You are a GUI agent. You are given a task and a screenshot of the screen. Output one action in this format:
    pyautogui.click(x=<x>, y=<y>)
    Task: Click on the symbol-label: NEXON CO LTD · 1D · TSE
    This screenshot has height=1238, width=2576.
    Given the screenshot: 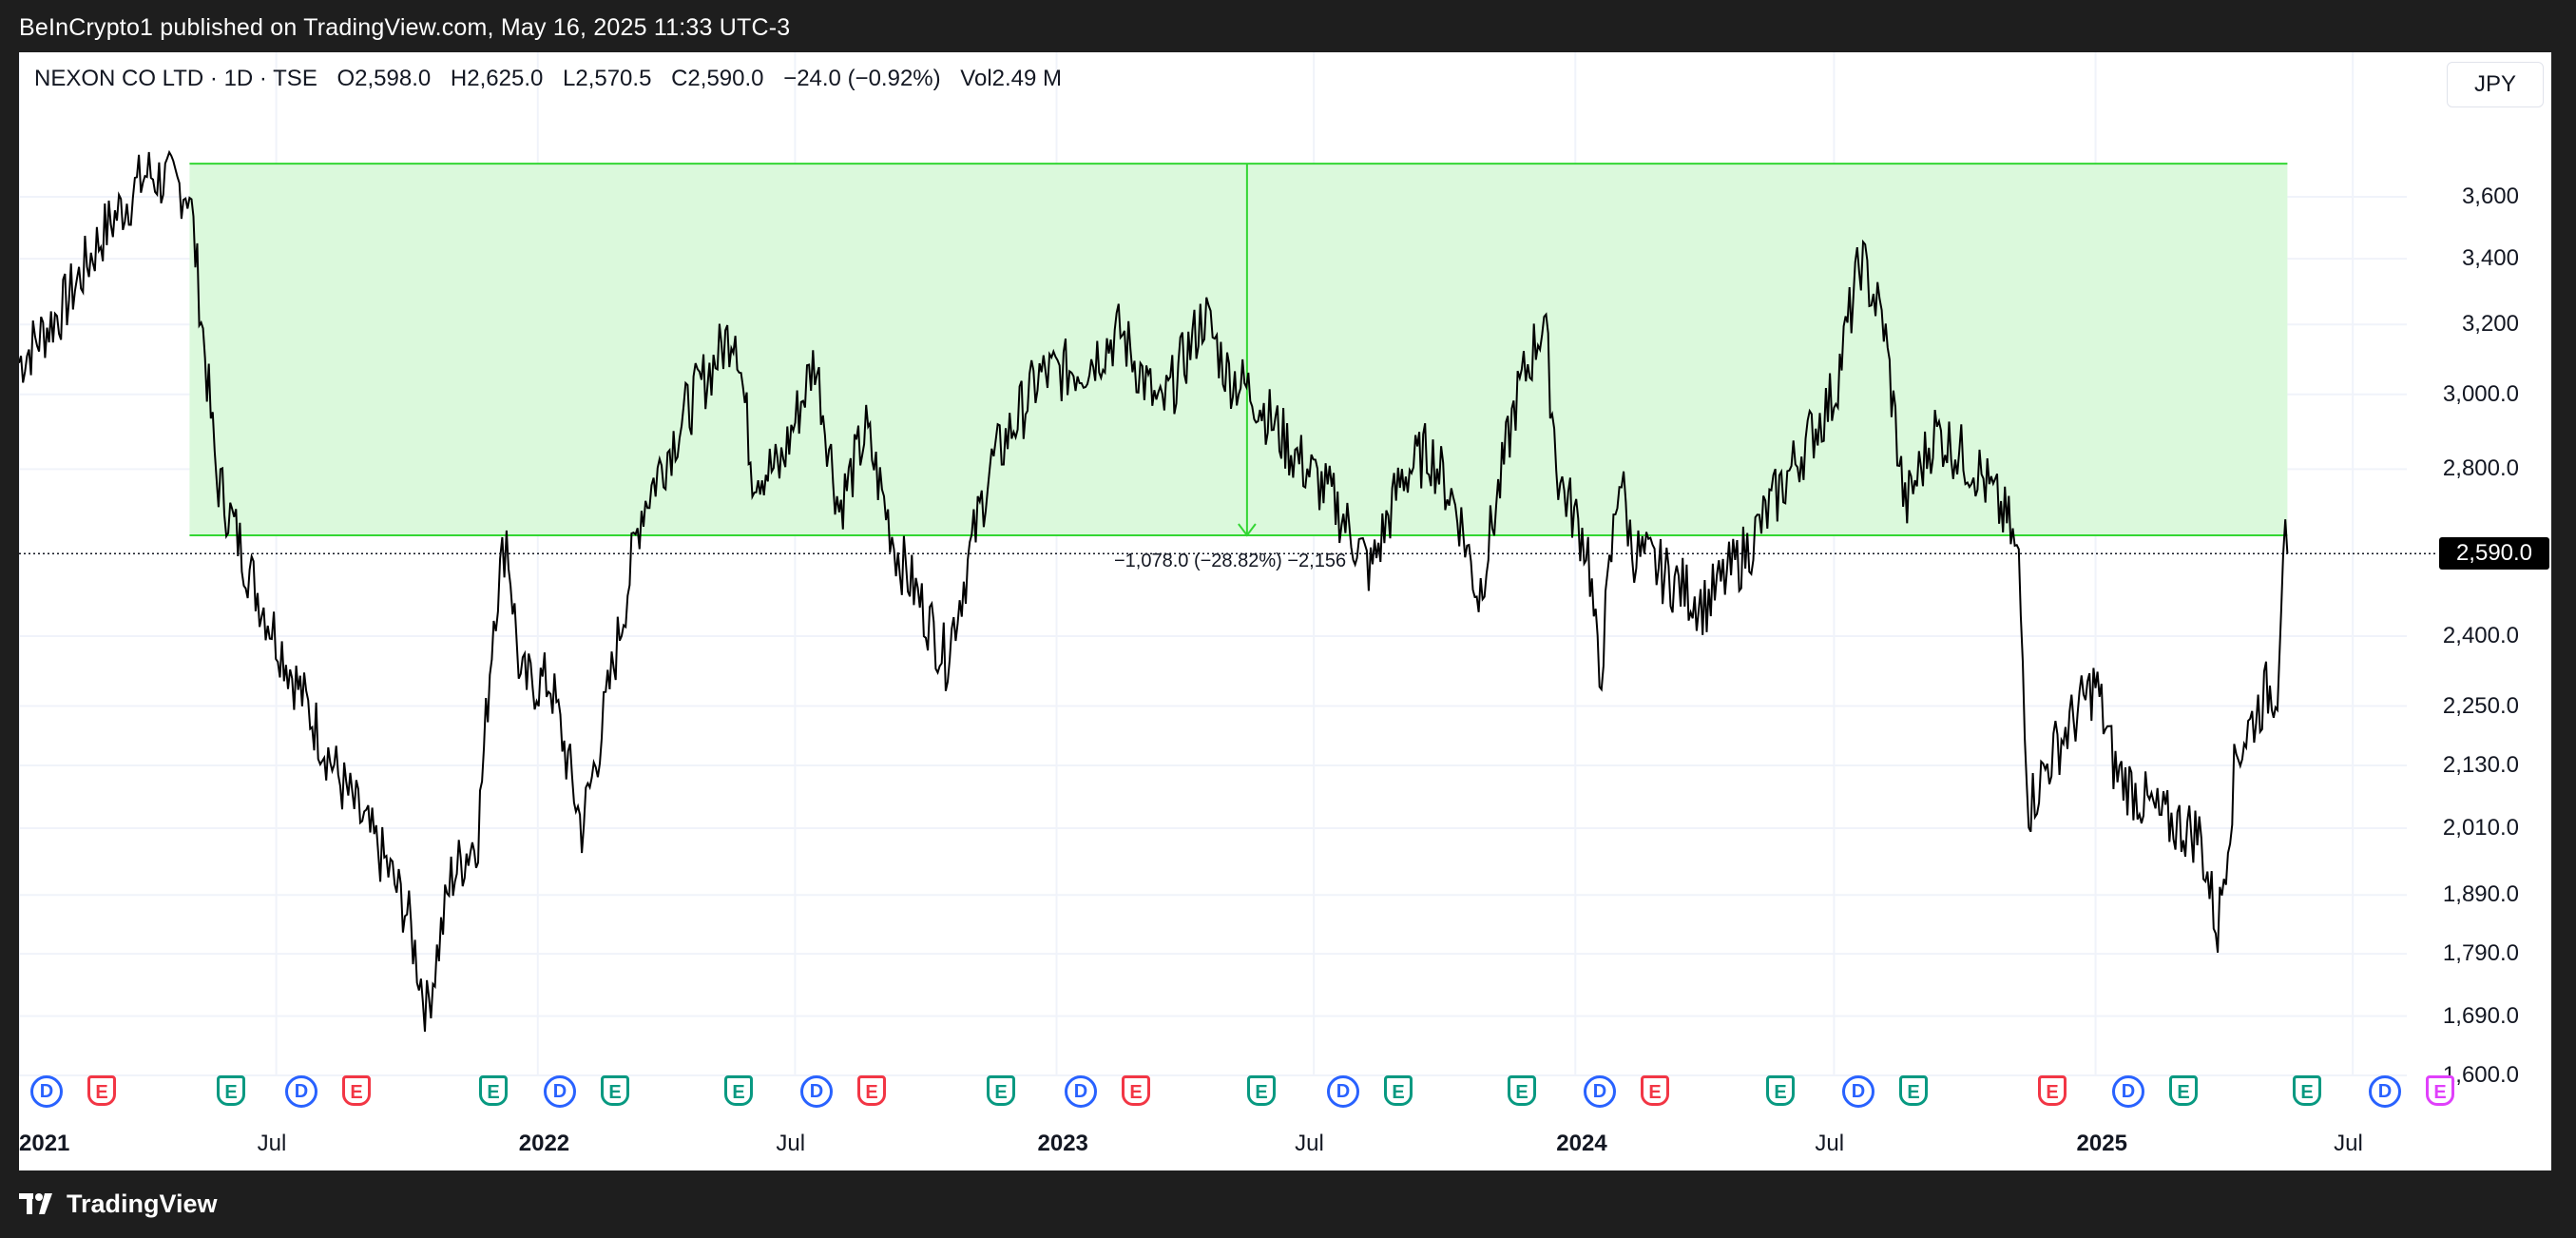 What is the action you would take?
    pyautogui.click(x=176, y=78)
    